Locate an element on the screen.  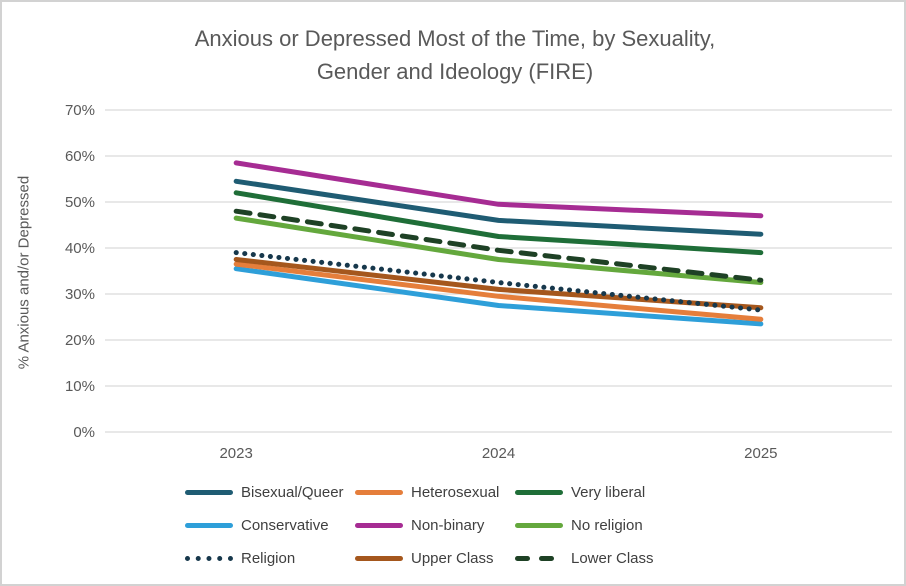
legend-item-no-religion: No religion is located at coordinates (600, 525).